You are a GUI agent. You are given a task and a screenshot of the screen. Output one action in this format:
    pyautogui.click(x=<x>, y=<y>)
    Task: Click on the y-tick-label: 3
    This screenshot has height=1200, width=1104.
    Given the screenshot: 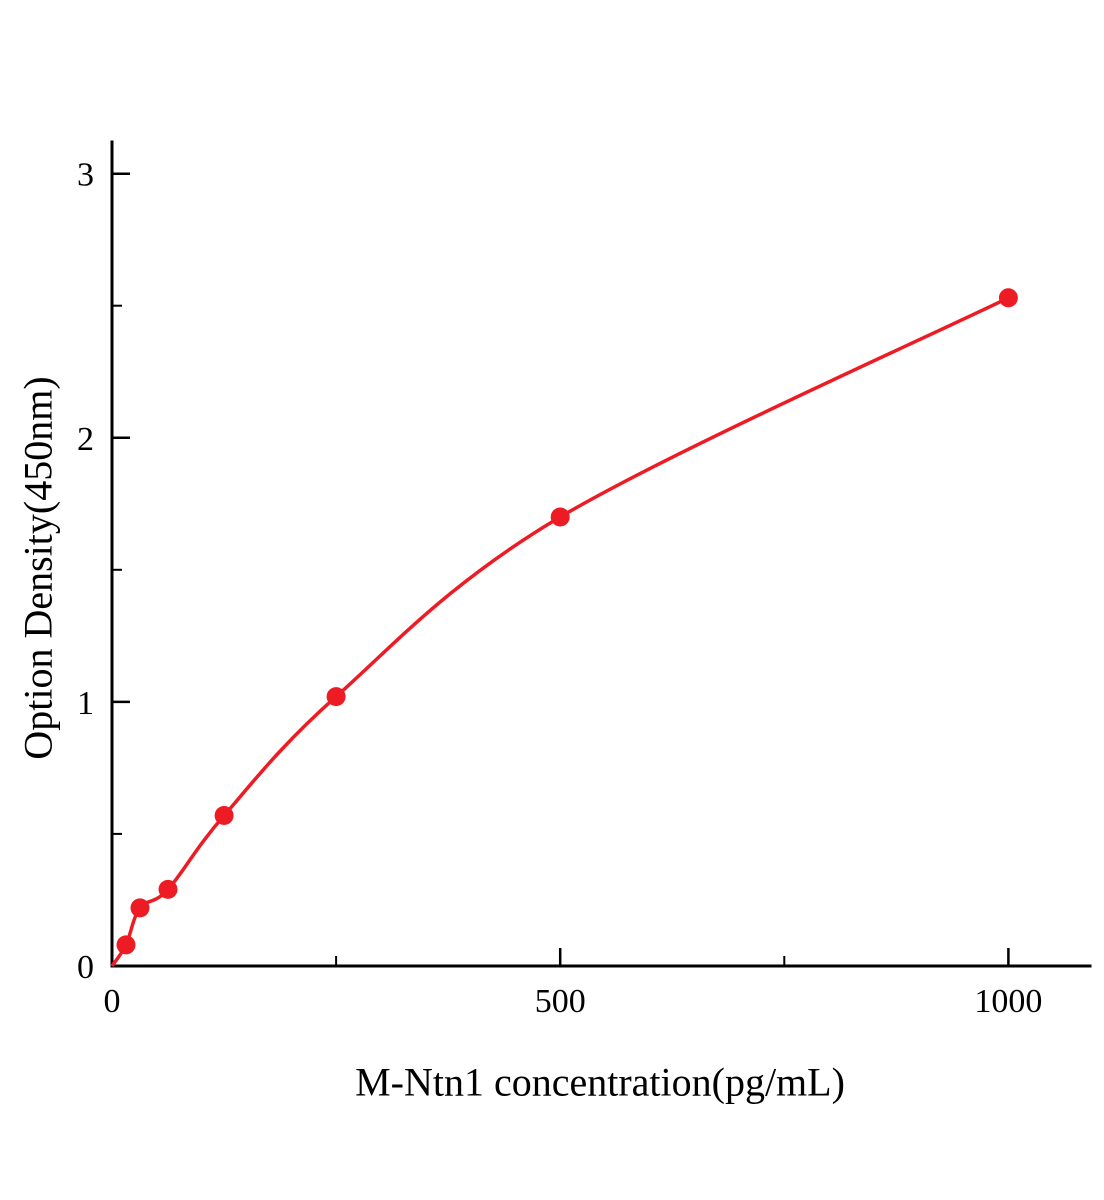 What is the action you would take?
    pyautogui.click(x=85, y=175)
    